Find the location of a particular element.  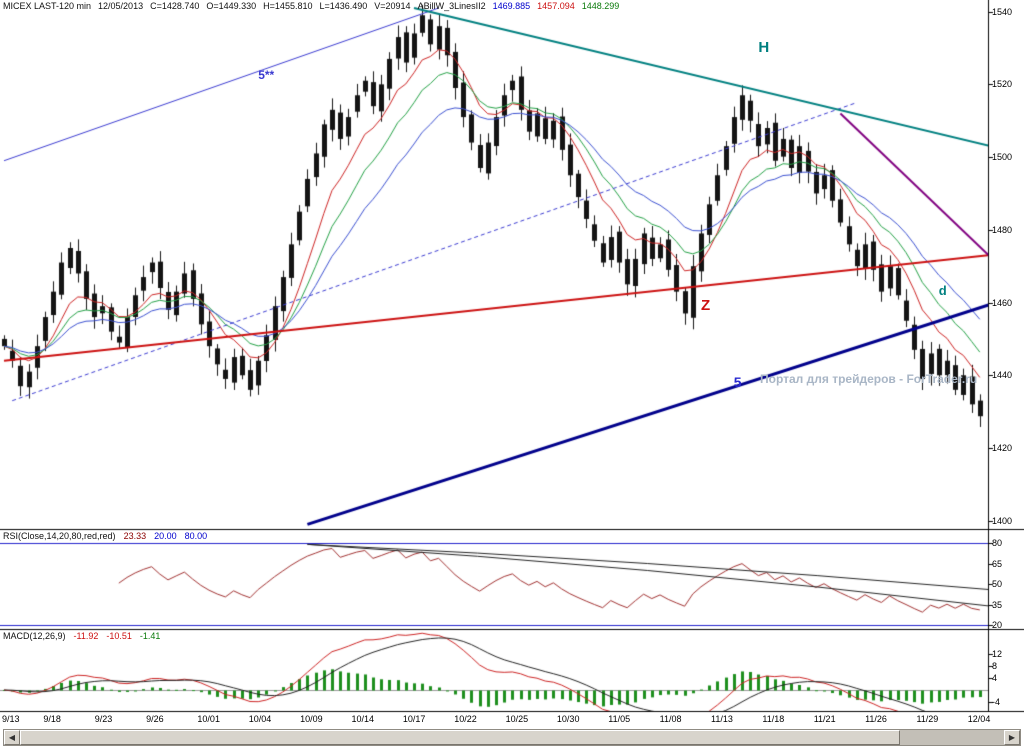

rsi-upper-band-value: 80.00 is located at coordinates (196, 536).